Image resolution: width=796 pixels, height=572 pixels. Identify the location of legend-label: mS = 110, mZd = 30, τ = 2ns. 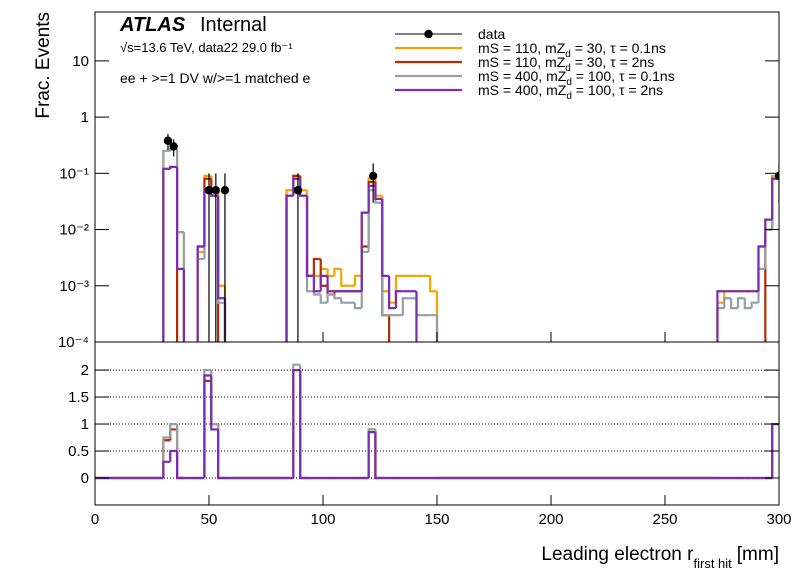
(566, 64).